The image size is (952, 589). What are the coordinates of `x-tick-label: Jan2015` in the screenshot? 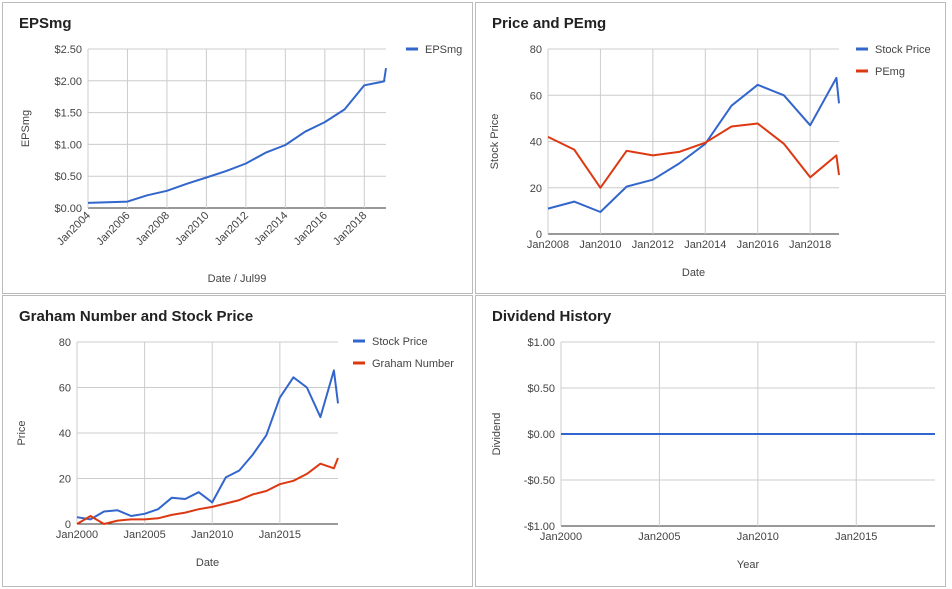 It's located at (280, 535).